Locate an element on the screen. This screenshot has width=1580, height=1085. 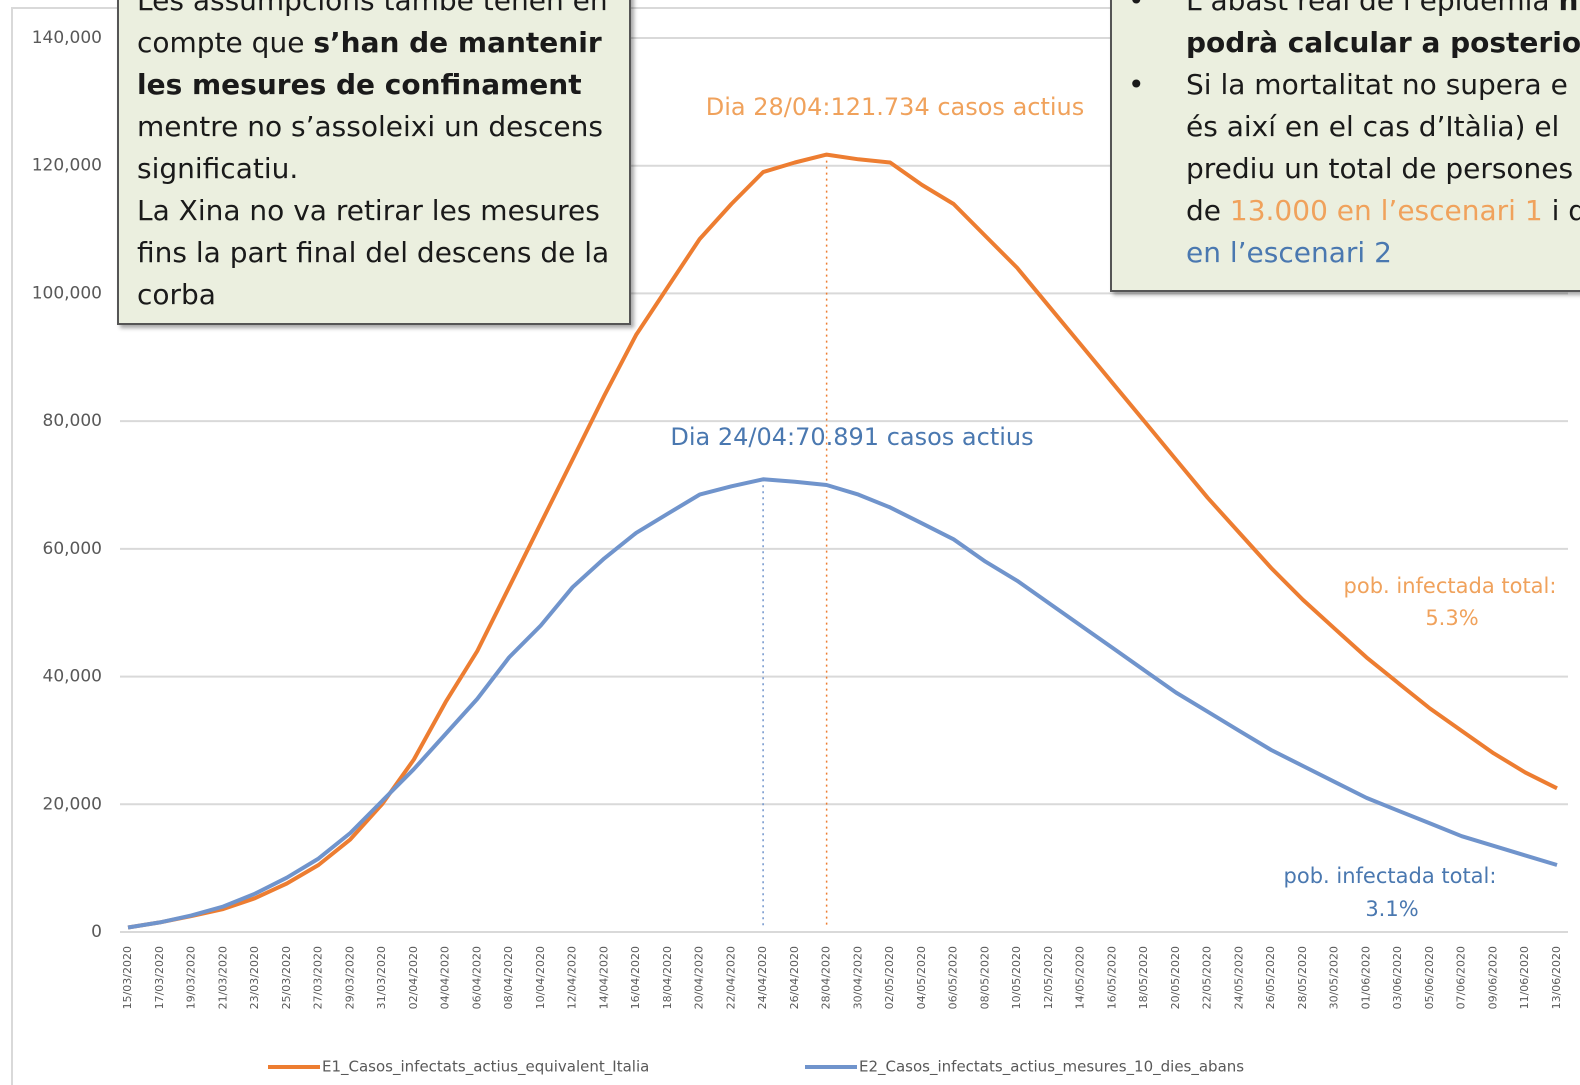
x-tick-label: 10/05/2020 is located at coordinates (1016, 977).